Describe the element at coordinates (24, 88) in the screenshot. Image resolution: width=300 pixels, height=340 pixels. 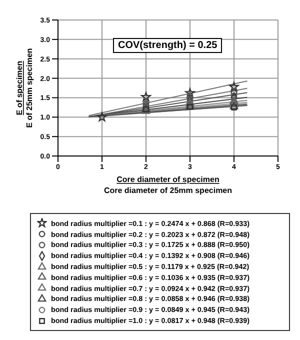
I see `y-axis-title: E of specimen E of 25mm specimen` at that location.